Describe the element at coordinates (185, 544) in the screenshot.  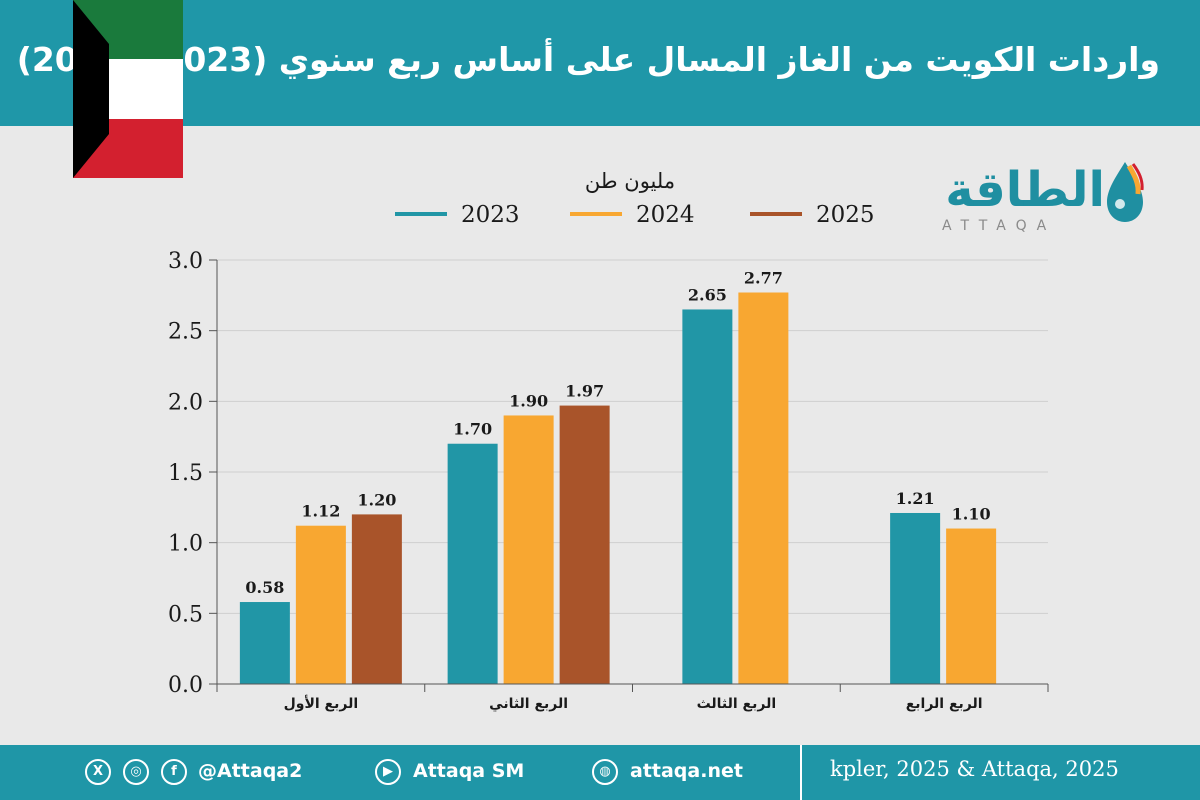
I see `y-tick-label: 1.0` at that location.